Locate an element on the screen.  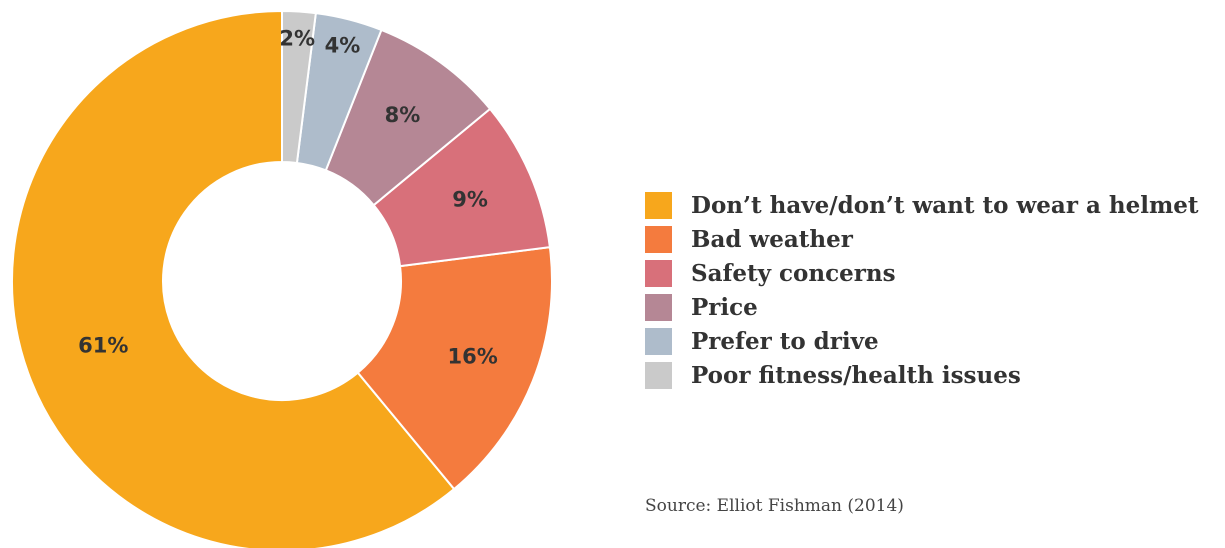
legend-item: Safety concerns is located at coordinates (922, 273).